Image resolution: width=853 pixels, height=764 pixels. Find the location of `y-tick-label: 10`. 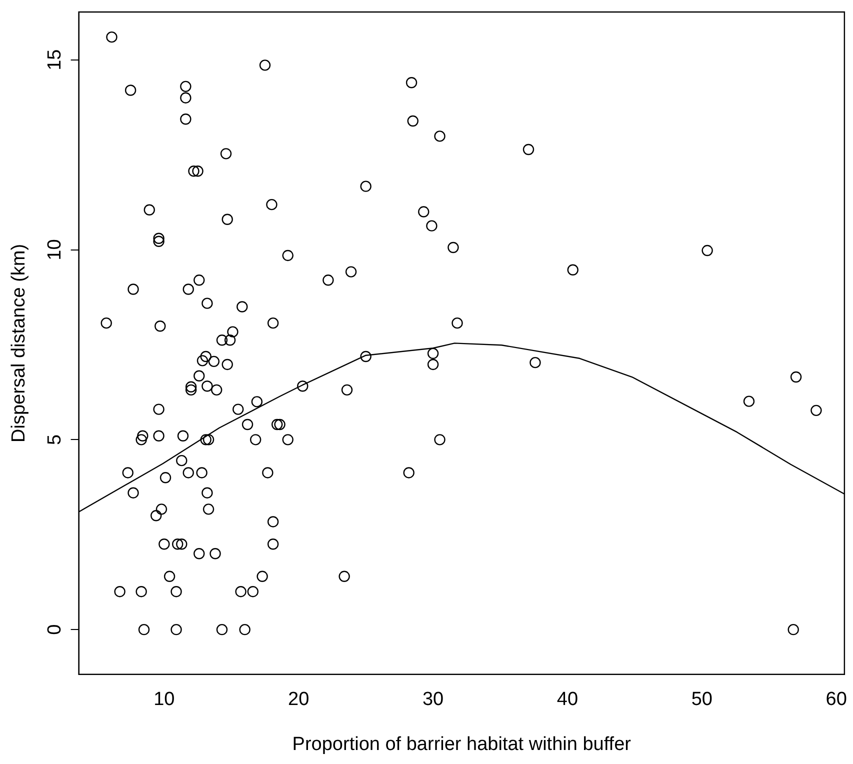

y-tick-label: 10 is located at coordinates (55, 249).